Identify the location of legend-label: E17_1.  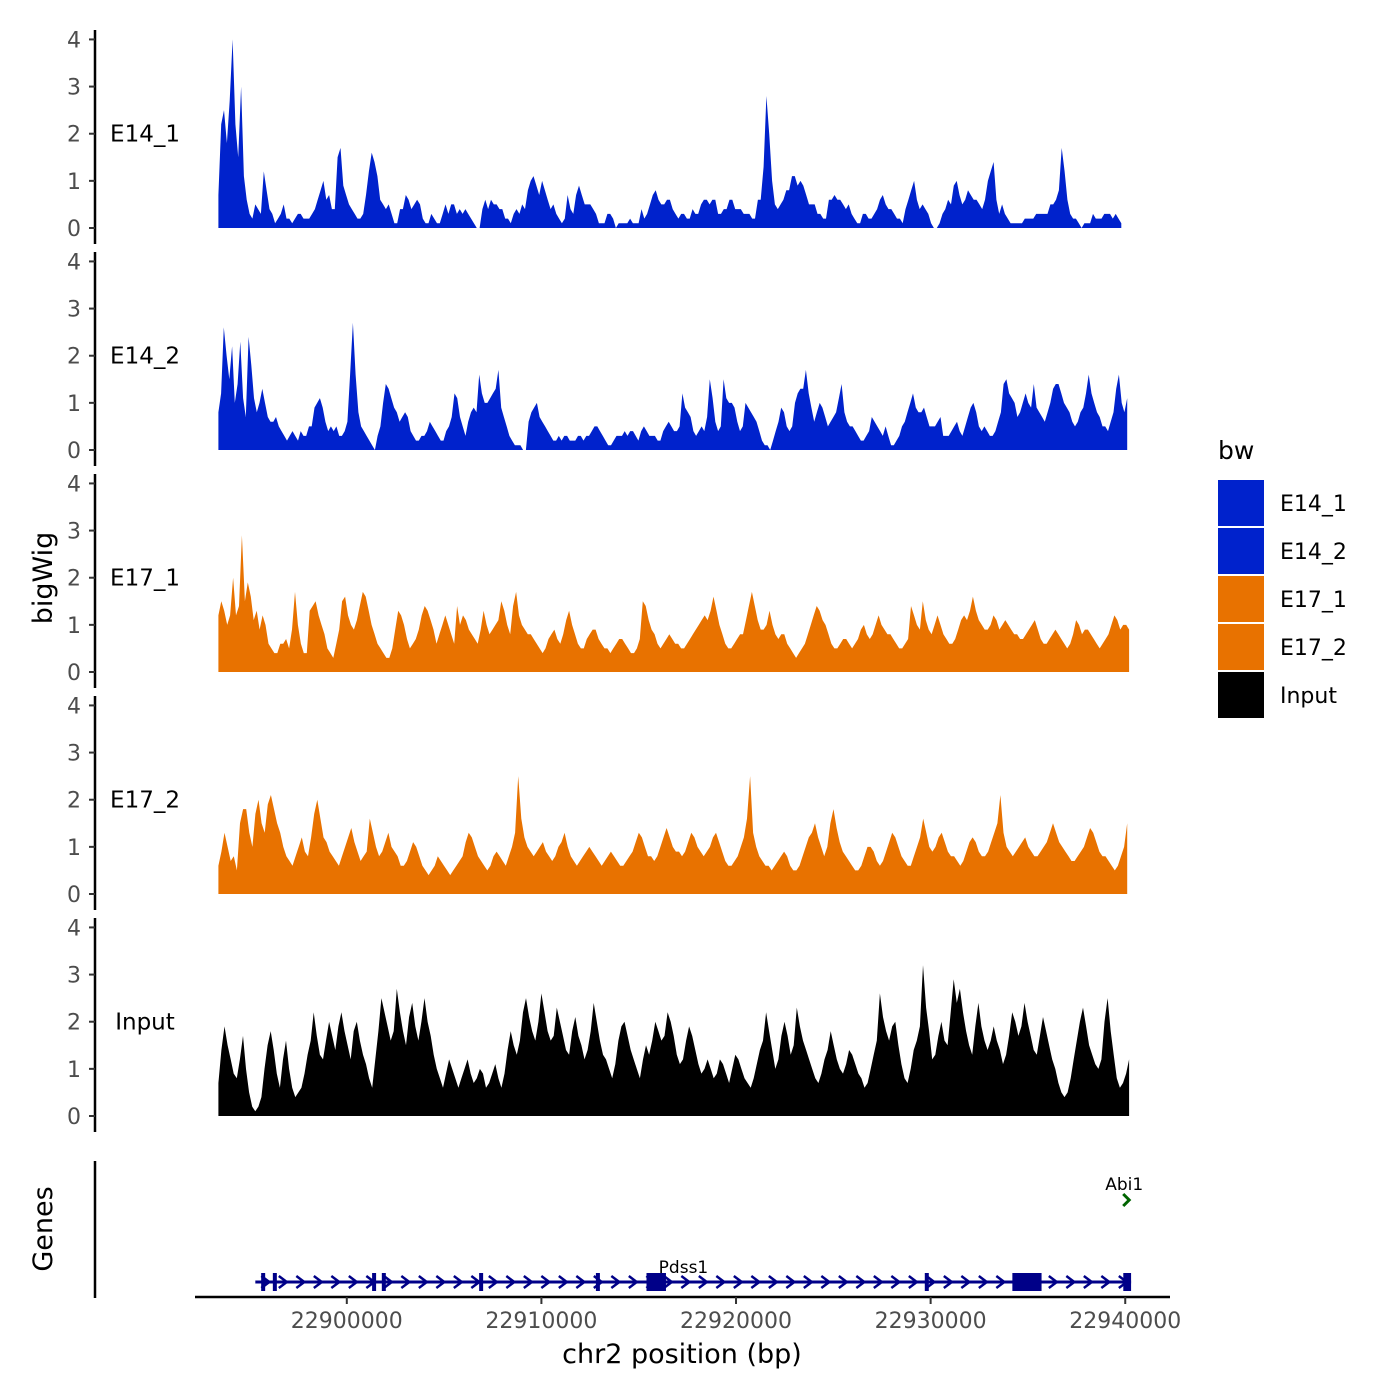
(1313, 600).